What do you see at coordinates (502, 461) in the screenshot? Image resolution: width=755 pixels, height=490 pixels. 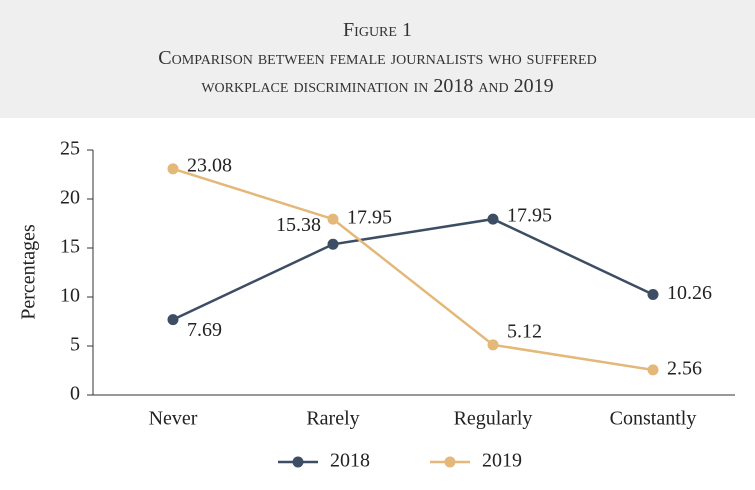 I see `legend-label: 2019` at bounding box center [502, 461].